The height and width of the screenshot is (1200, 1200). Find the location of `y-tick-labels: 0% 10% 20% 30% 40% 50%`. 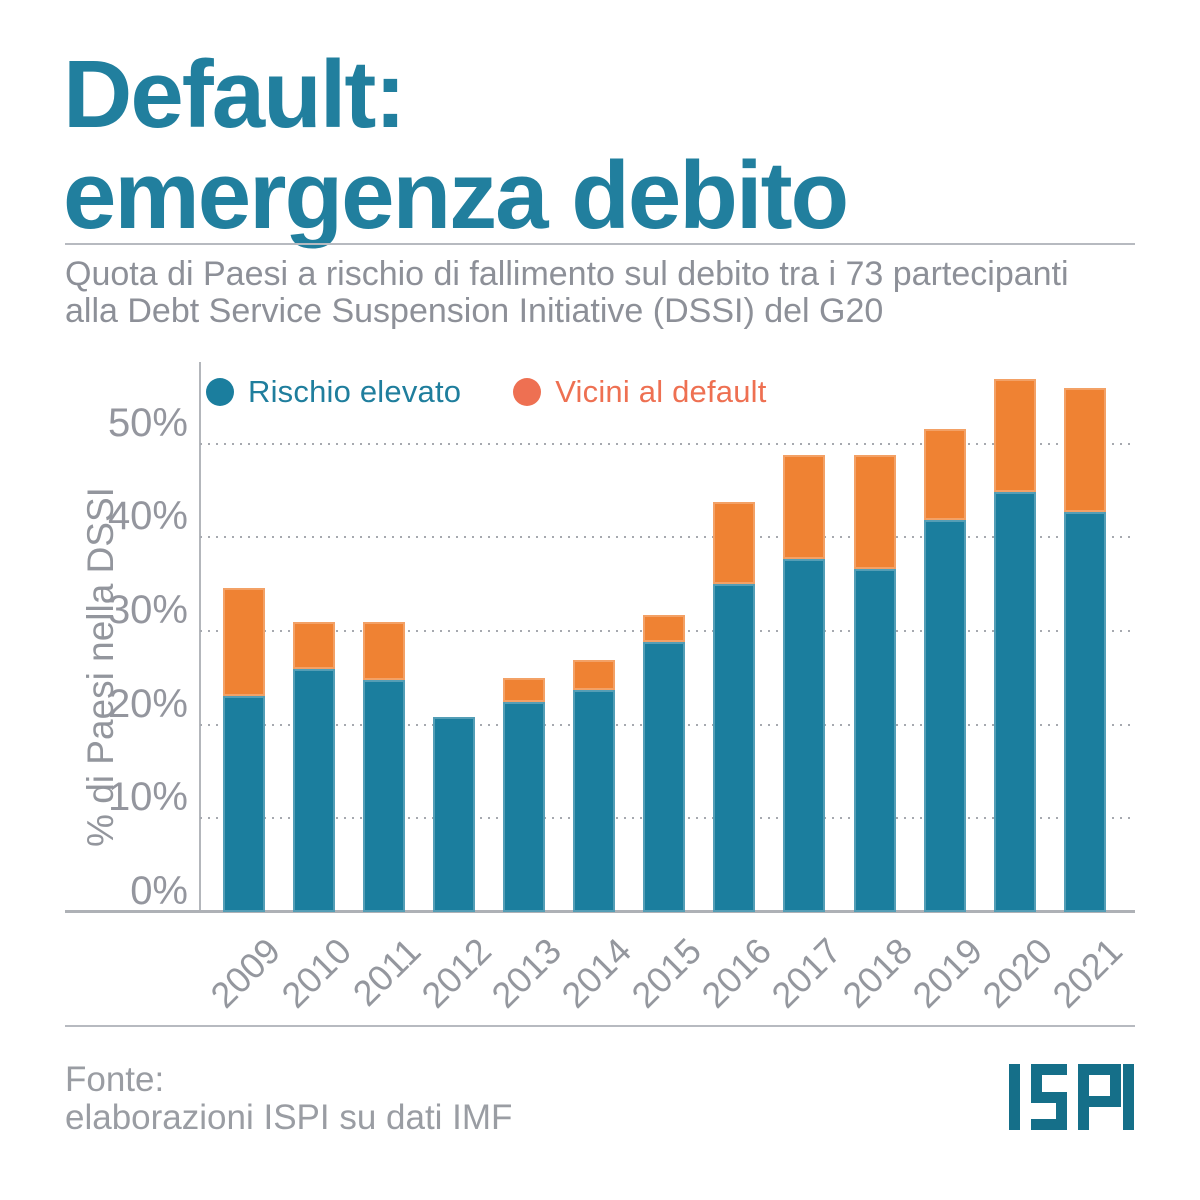

y-tick-labels: 0% 10% 20% 30% 40% 50% is located at coordinates (94, 642).